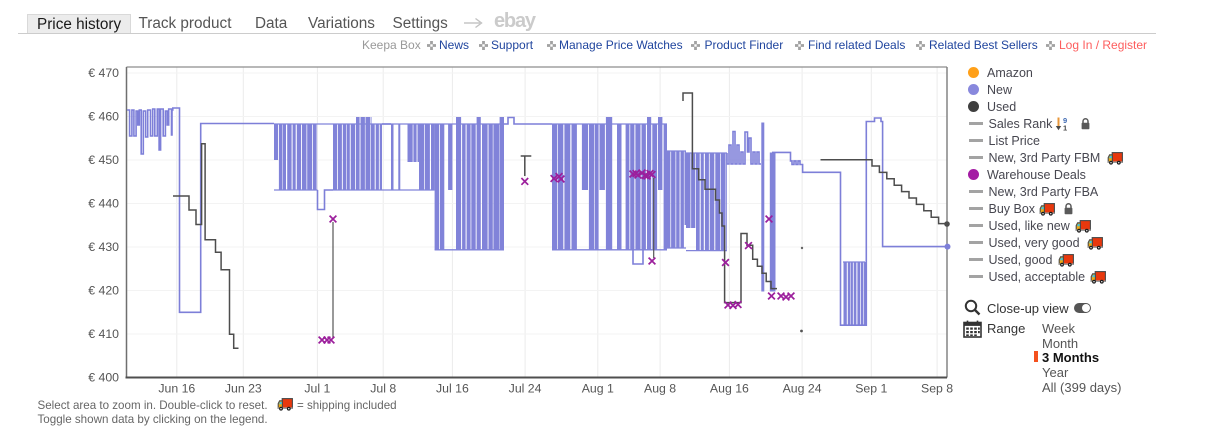 The height and width of the screenshot is (427, 1213). What do you see at coordinates (103, 247) in the screenshot?
I see `svg-text: € 430` at bounding box center [103, 247].